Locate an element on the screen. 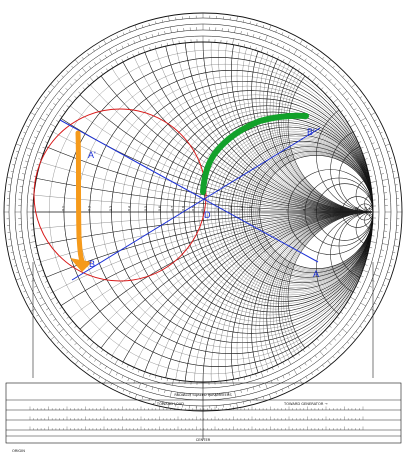 Image resolution: width=407 pixels, height=458 pixels. scale-frame is located at coordinates (203, 413).